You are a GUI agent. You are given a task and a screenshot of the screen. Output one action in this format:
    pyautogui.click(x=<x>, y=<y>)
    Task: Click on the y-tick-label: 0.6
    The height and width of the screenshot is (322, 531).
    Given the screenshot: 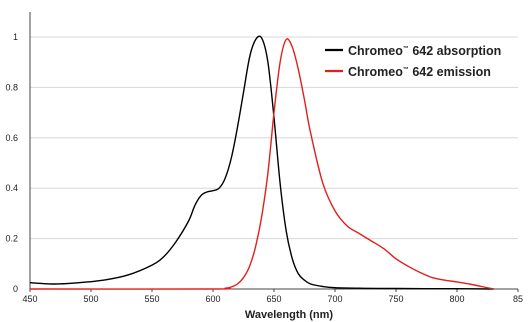 What is the action you would take?
    pyautogui.click(x=11, y=138)
    